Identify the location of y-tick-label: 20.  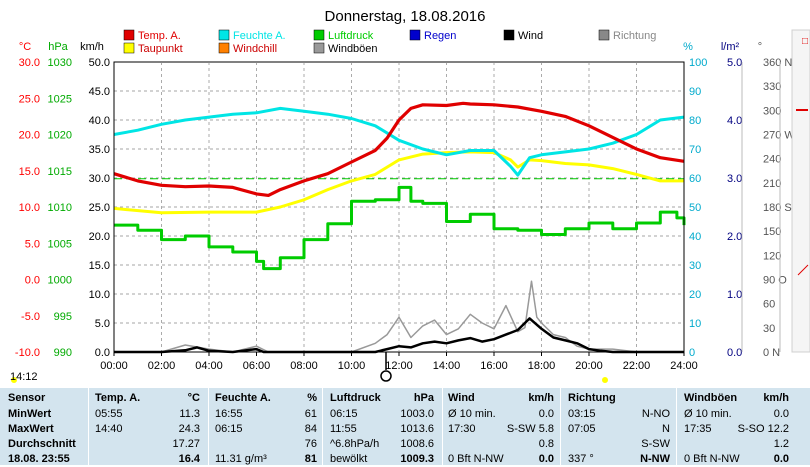
(695, 295).